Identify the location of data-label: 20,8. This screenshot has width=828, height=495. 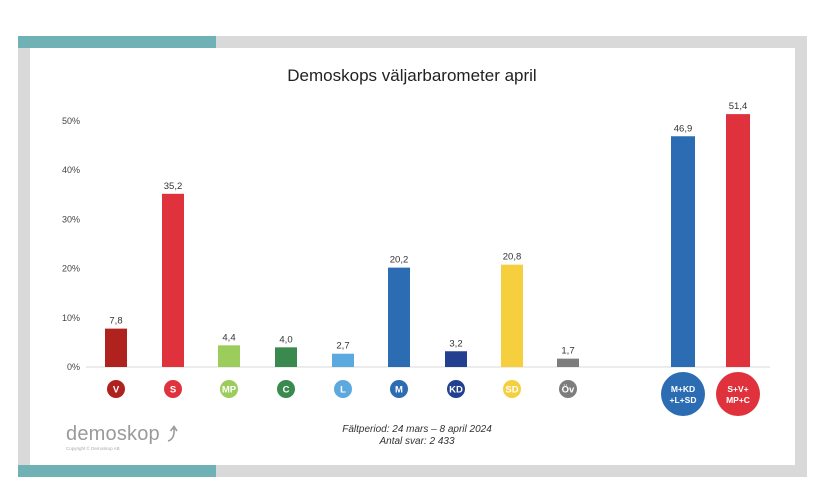
(512, 257).